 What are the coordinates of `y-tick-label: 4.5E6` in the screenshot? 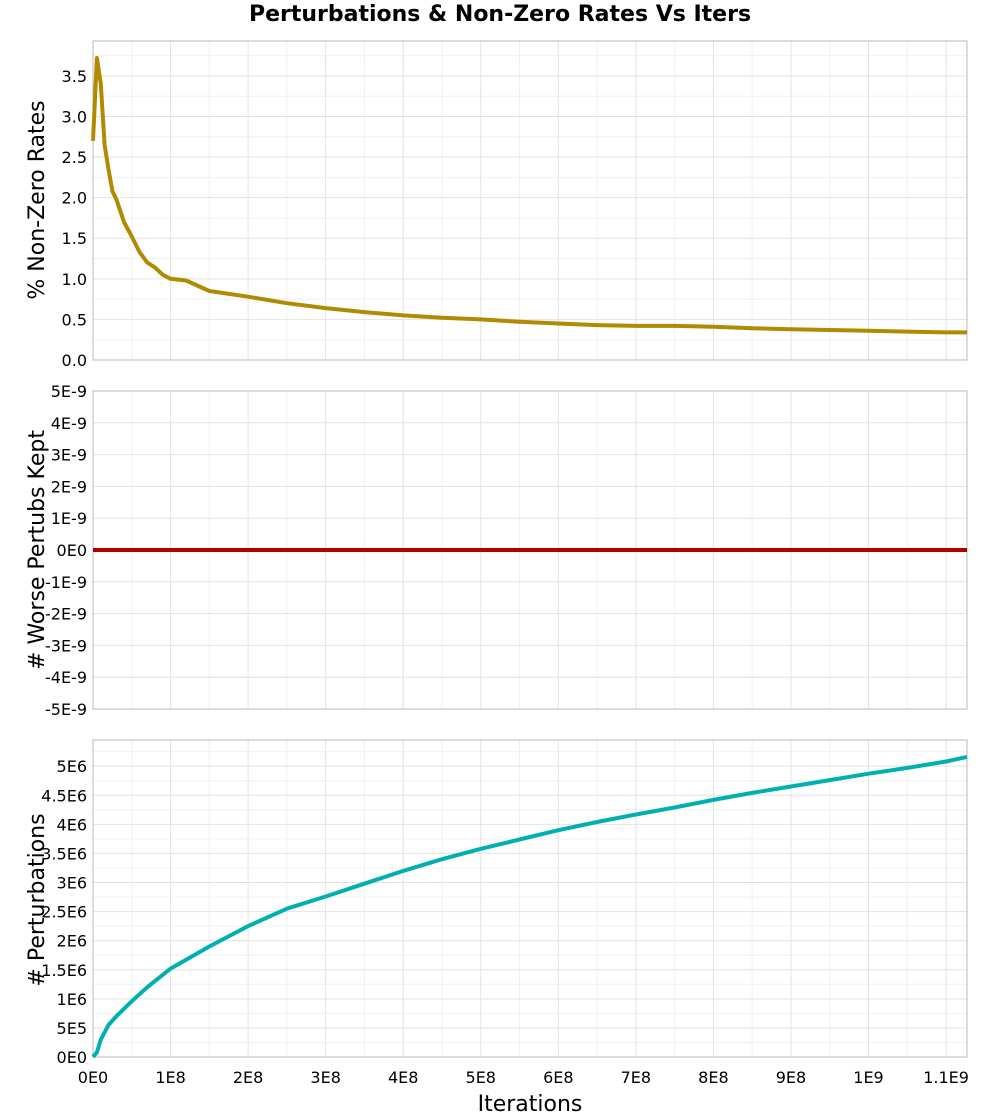 It's located at (64, 795).